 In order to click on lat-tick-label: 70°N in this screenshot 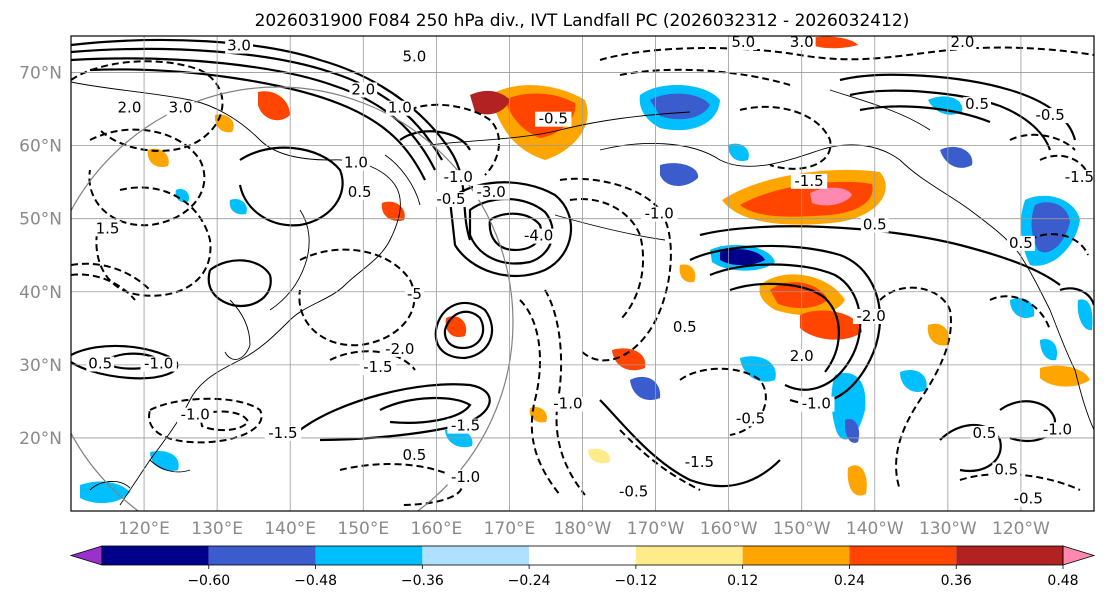, I will do `click(40, 74)`.